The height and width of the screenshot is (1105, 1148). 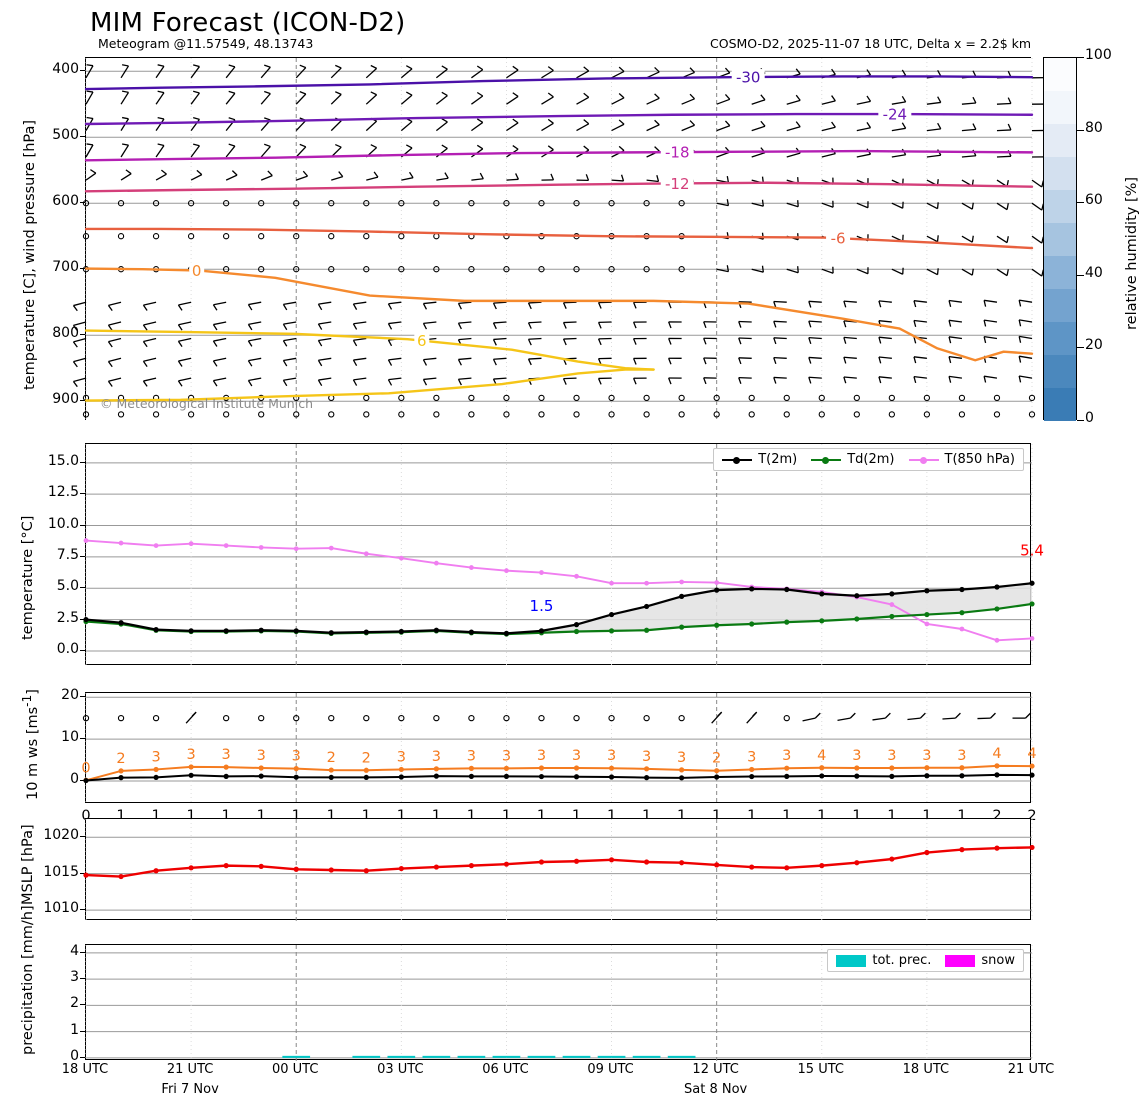 What do you see at coordinates (70, 737) in the screenshot?
I see `y-tick-label: 10` at bounding box center [70, 737].